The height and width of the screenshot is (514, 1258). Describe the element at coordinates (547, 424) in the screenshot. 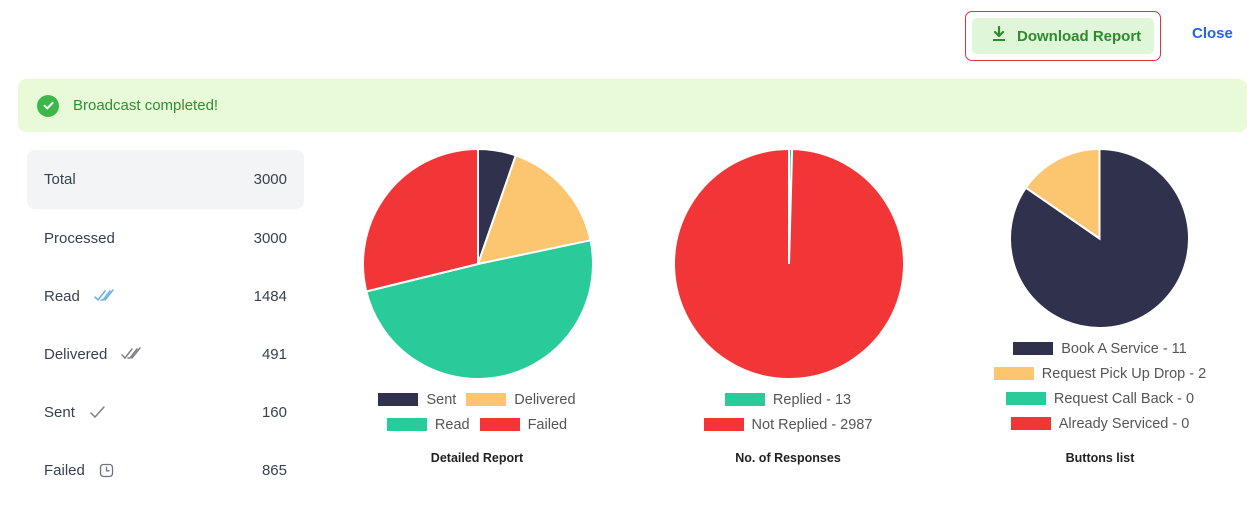

I see `legend-label: Failed` at that location.